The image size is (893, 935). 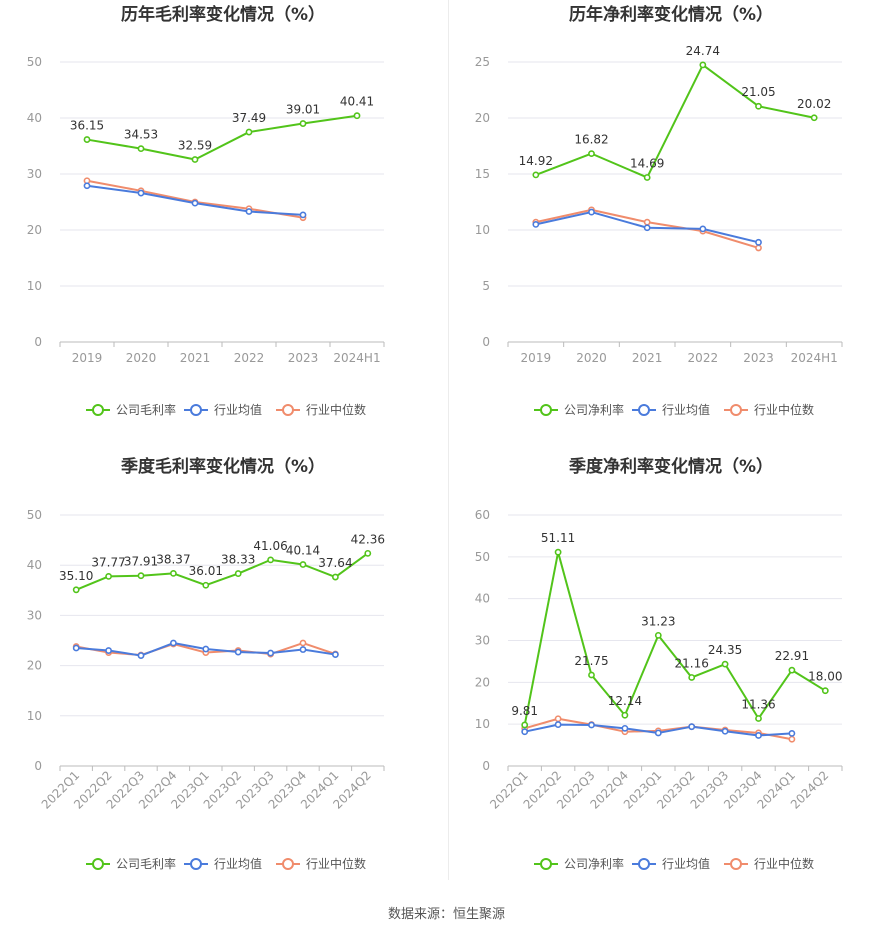 I want to click on data-label: 21.05, so click(x=758, y=92).